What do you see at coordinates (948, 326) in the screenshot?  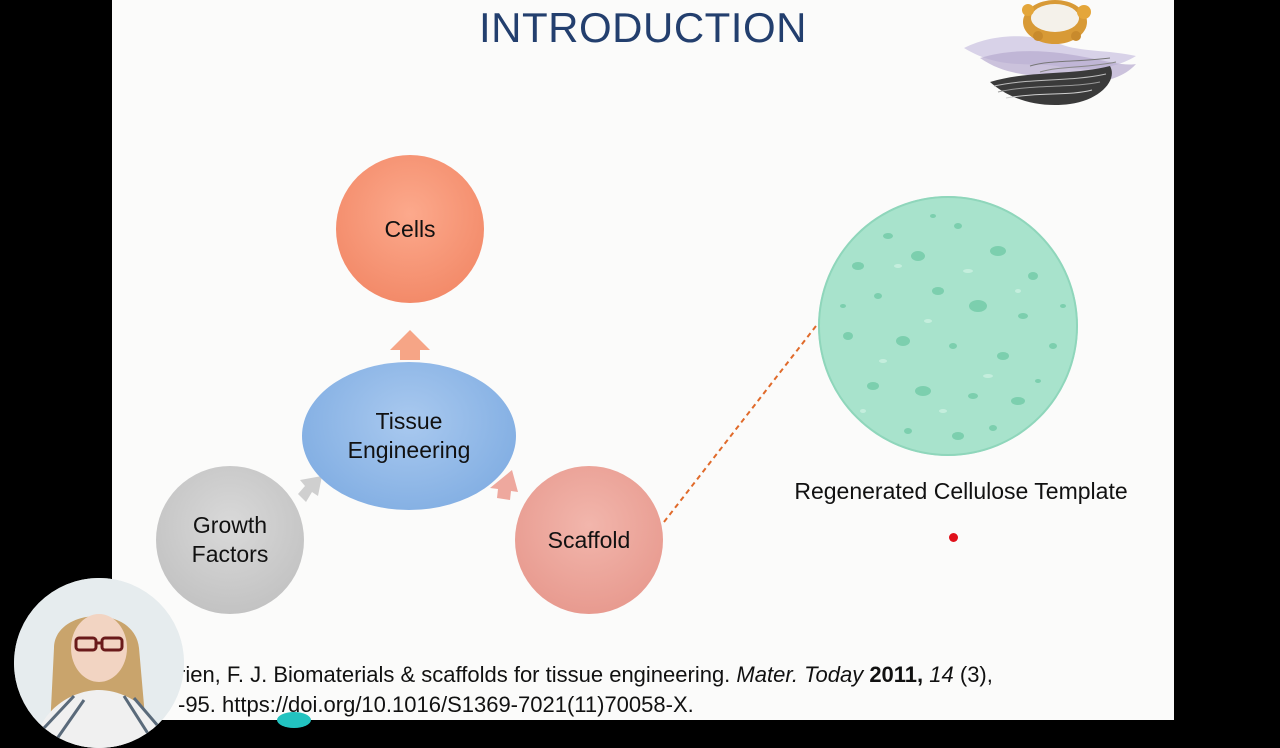 I see `cellulose-sponge-image` at bounding box center [948, 326].